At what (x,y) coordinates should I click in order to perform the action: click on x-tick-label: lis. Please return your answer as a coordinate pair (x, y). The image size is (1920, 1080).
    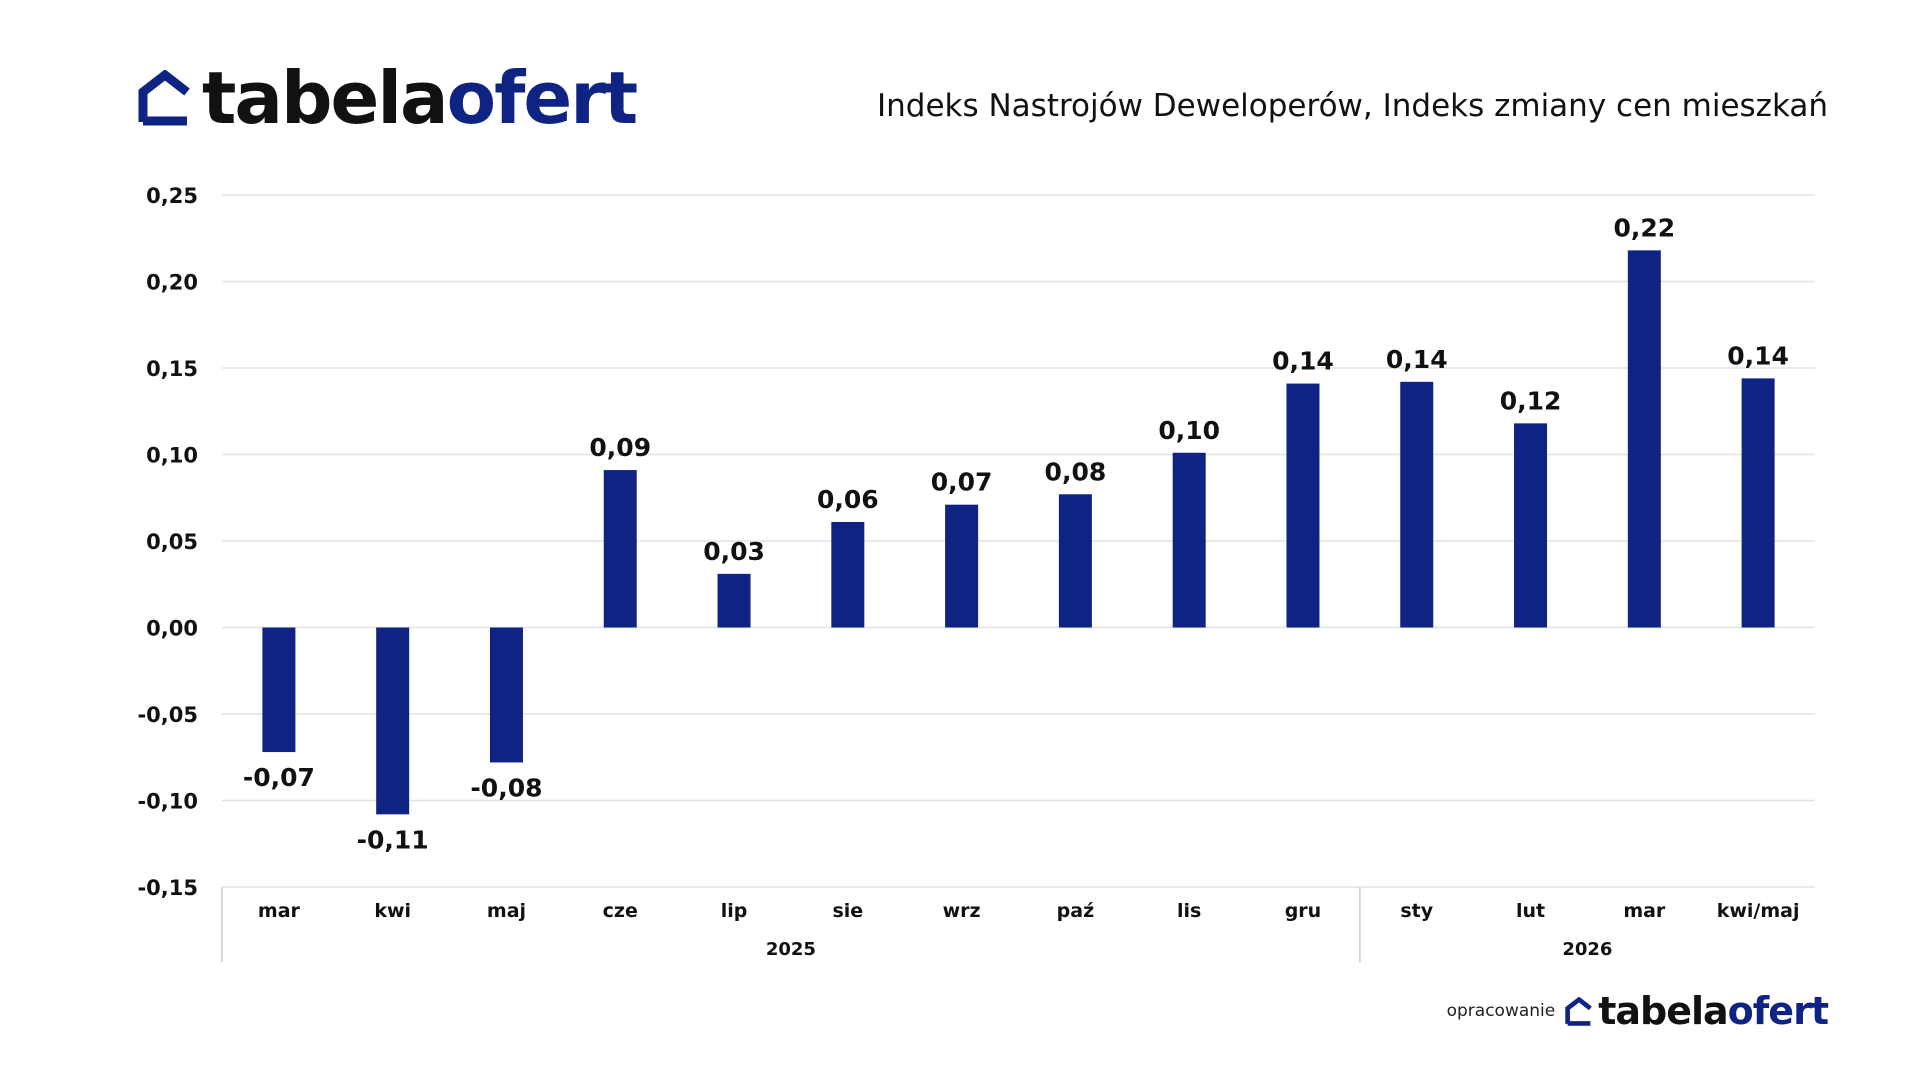
    Looking at the image, I should click on (1189, 911).